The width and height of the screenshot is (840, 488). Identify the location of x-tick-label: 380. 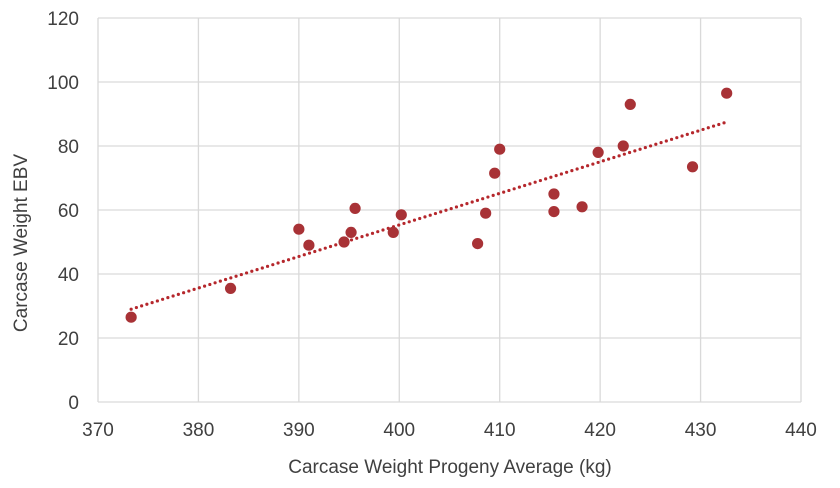
(199, 430).